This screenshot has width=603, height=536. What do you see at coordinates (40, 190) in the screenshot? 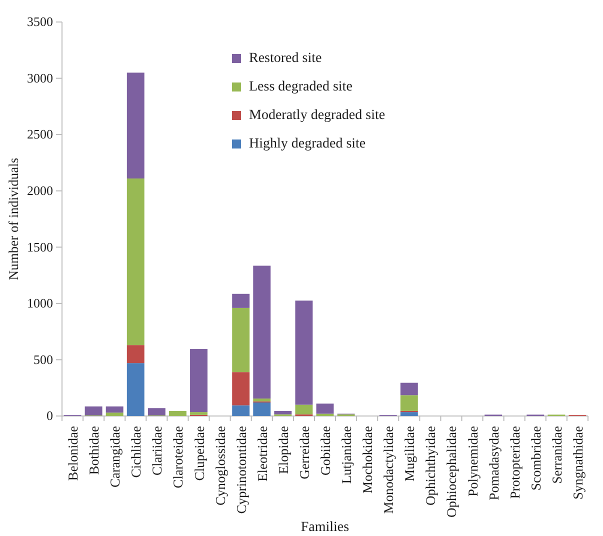
I see `y-tick-label: 2000` at bounding box center [40, 190].